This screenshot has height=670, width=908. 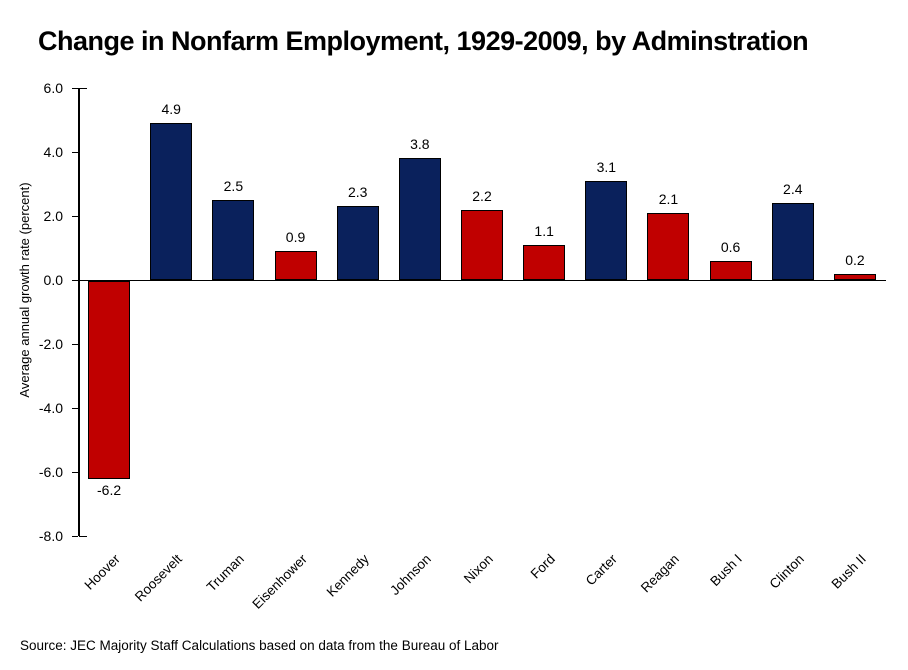 What do you see at coordinates (109, 490) in the screenshot?
I see `bar-value-label: -6.2` at bounding box center [109, 490].